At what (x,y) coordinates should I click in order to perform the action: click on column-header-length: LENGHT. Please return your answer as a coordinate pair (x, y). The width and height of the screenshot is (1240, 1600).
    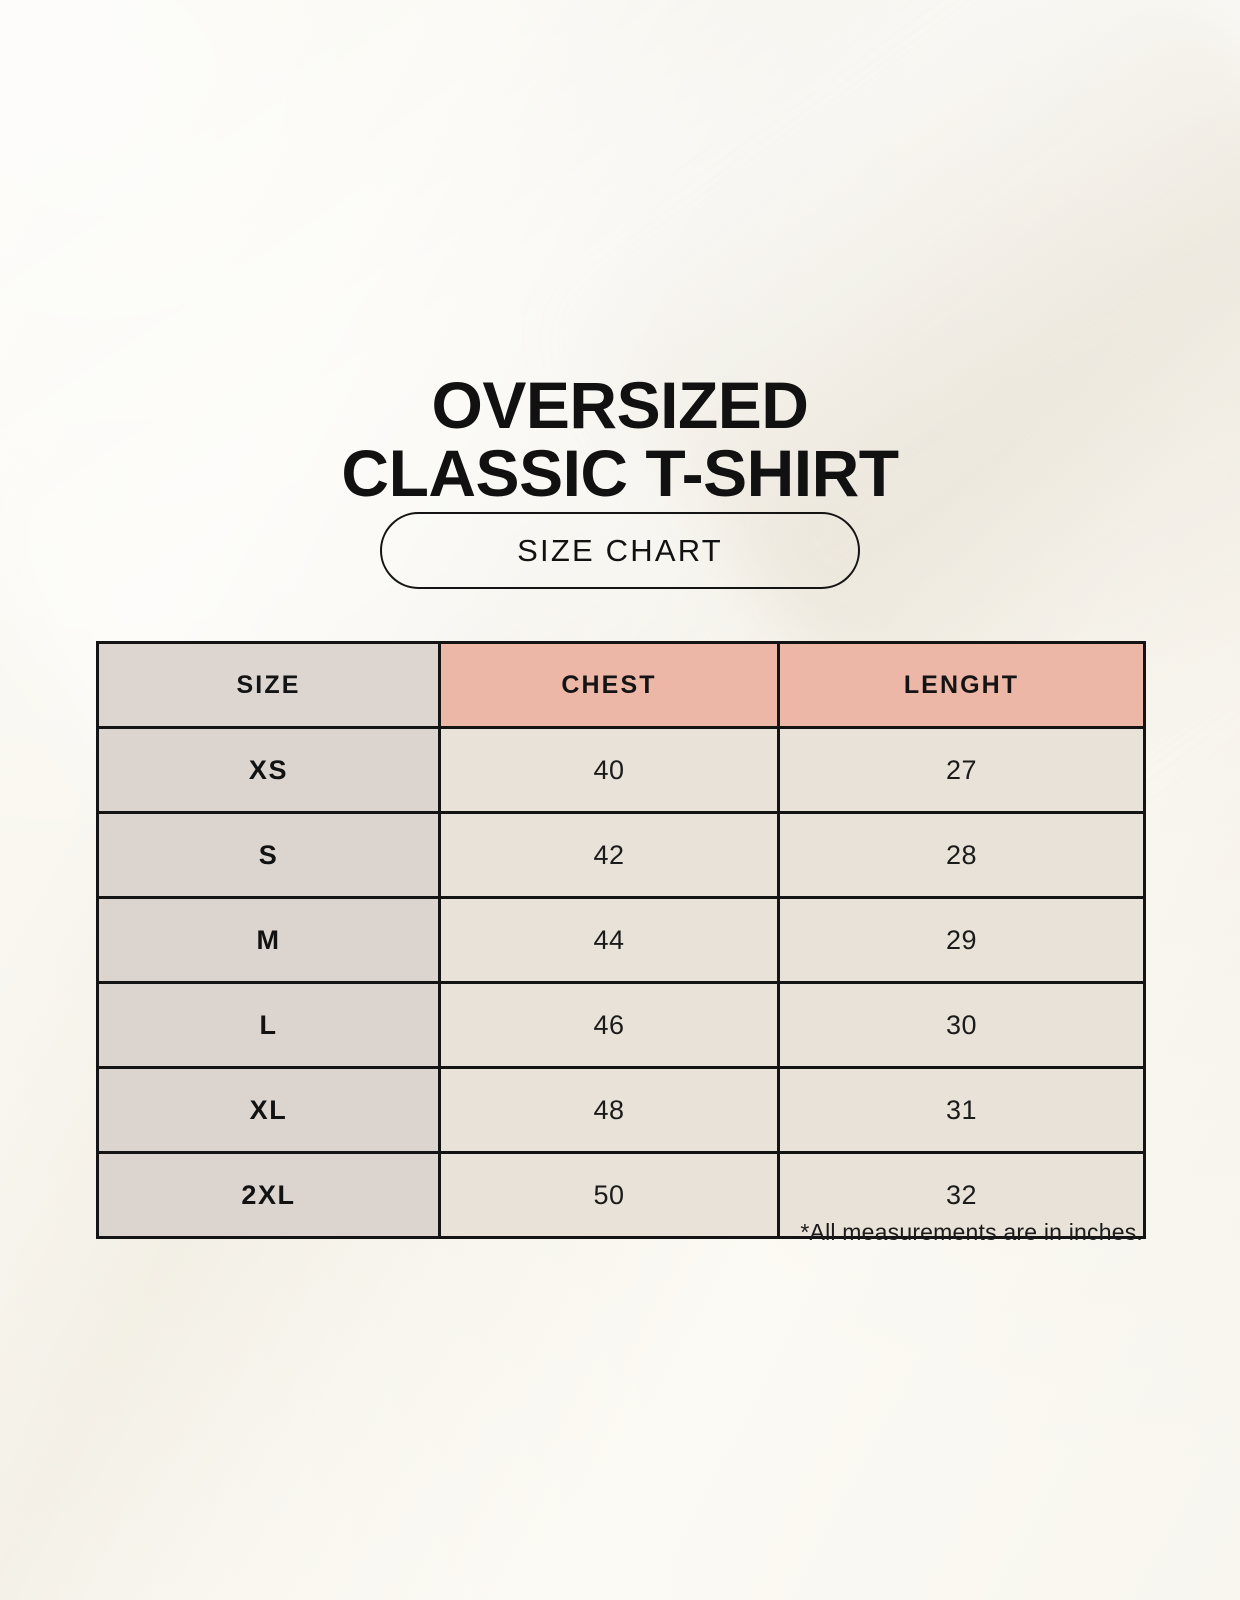
    Looking at the image, I should click on (961, 685).